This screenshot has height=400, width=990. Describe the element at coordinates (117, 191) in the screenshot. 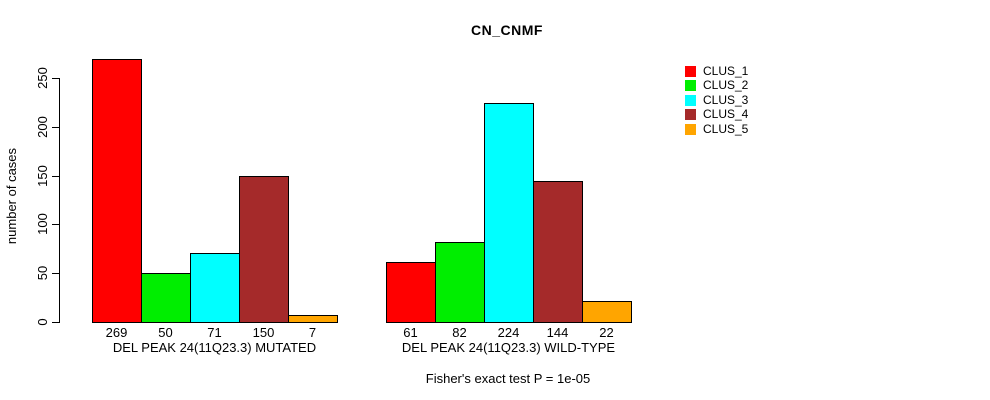

I see `bar-clus_1-group1` at that location.